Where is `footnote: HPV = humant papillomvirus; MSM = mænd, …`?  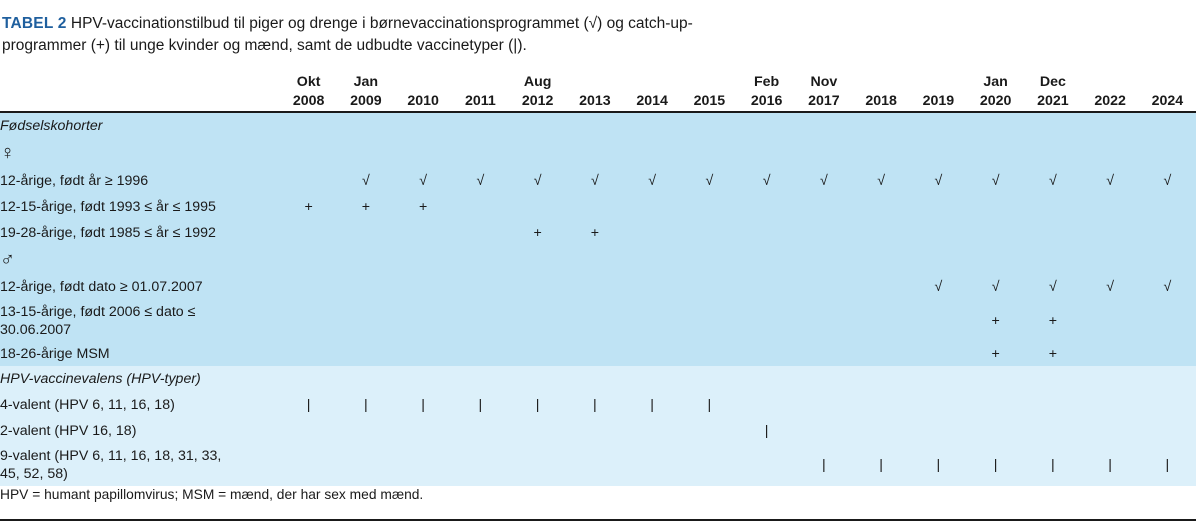 footnote: HPV = humant papillomvirus; MSM = mænd, … is located at coordinates (212, 494).